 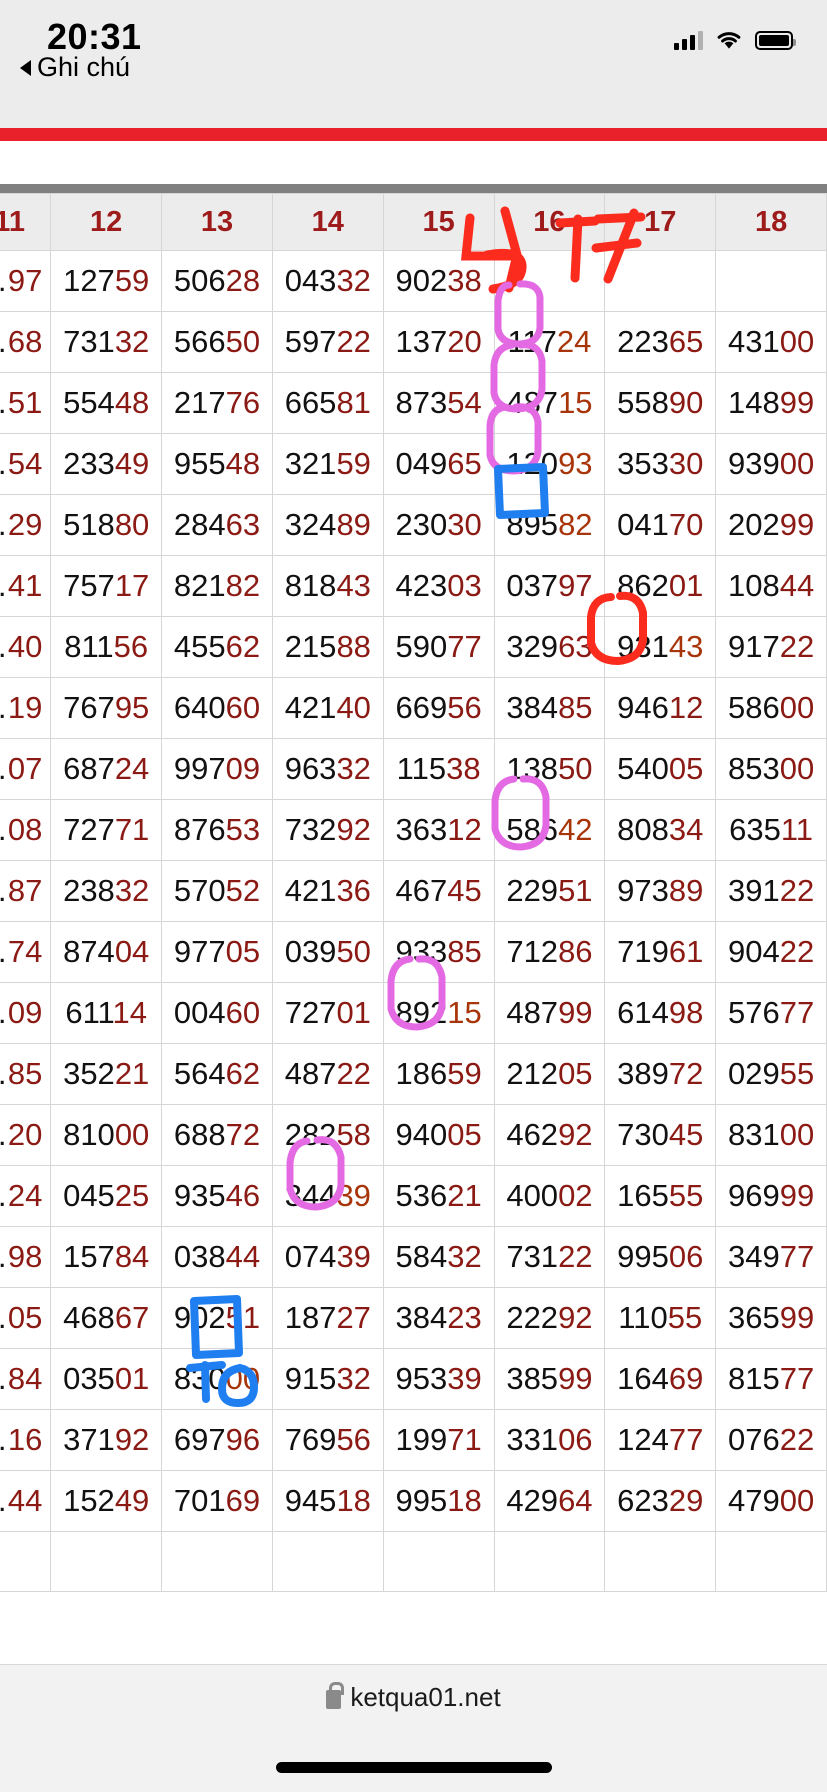 What do you see at coordinates (26, 1440) in the screenshot?
I see `result-cell: …16` at bounding box center [26, 1440].